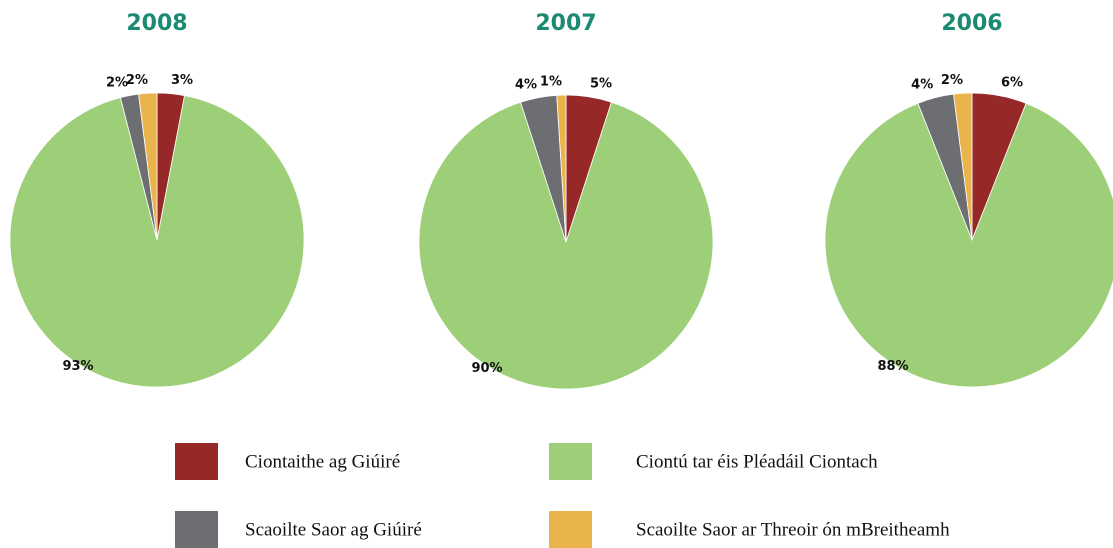  What do you see at coordinates (156, 23) in the screenshot?
I see `chart-title: 2008` at bounding box center [156, 23].